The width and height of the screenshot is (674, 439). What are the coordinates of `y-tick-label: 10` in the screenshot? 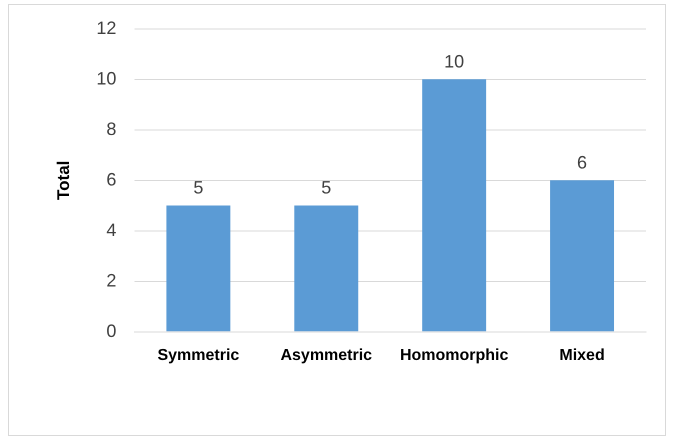 It's located at (106, 78).